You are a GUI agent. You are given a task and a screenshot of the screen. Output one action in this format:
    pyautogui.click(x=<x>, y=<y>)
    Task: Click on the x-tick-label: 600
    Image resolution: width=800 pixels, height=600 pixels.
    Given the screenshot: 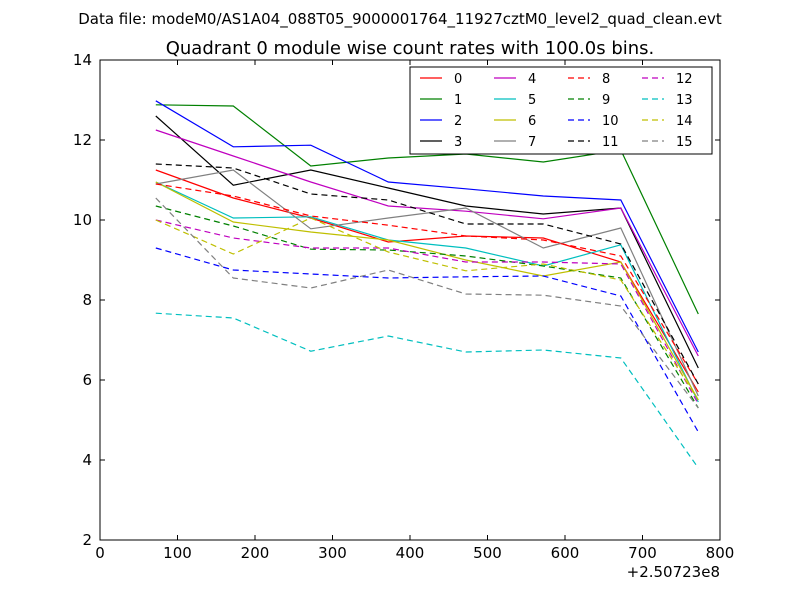 What is the action you would take?
    pyautogui.click(x=565, y=553)
    